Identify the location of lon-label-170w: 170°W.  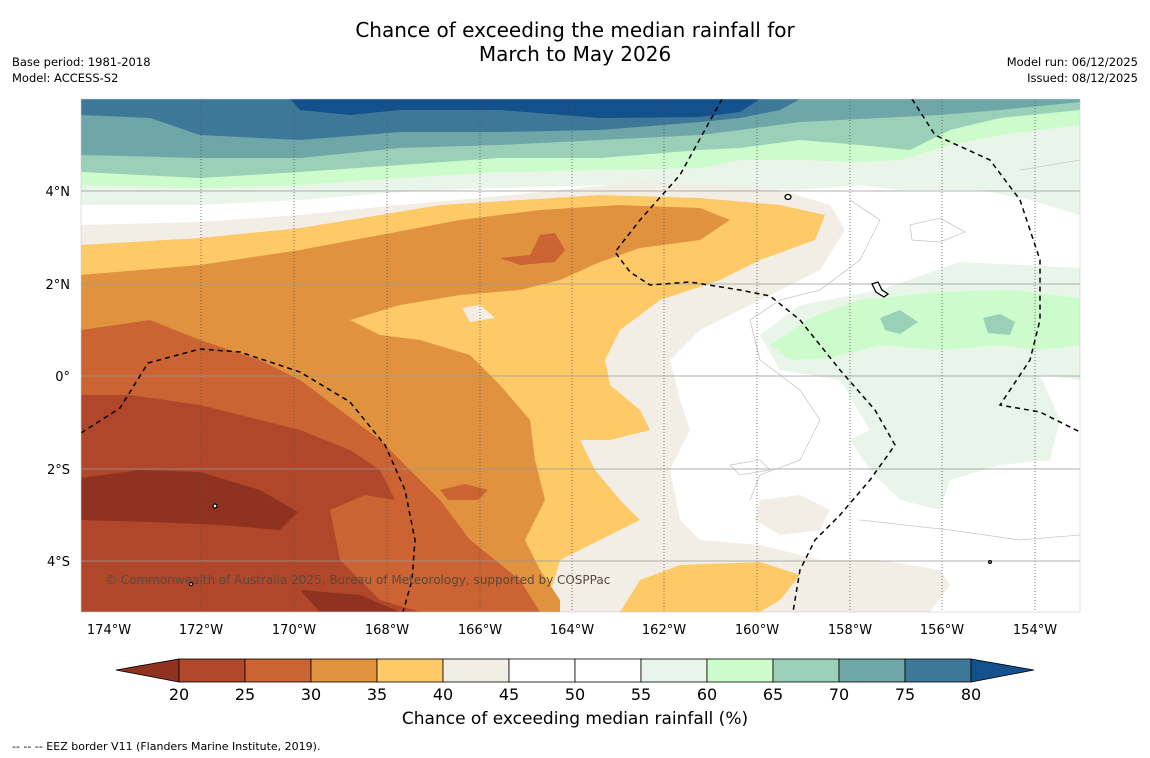
(294, 630).